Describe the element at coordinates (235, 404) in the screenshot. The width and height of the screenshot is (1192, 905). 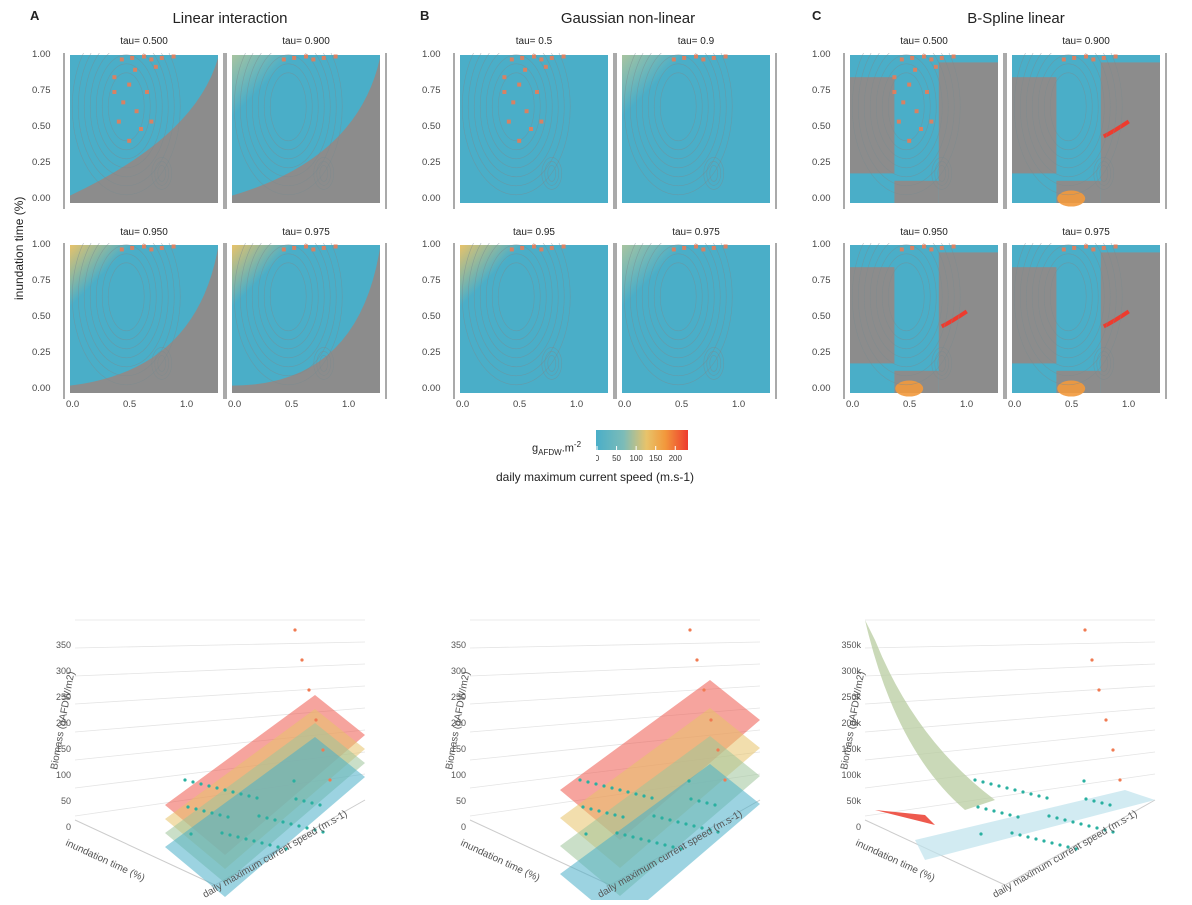
I see `x-tick-label: 0.0` at that location.